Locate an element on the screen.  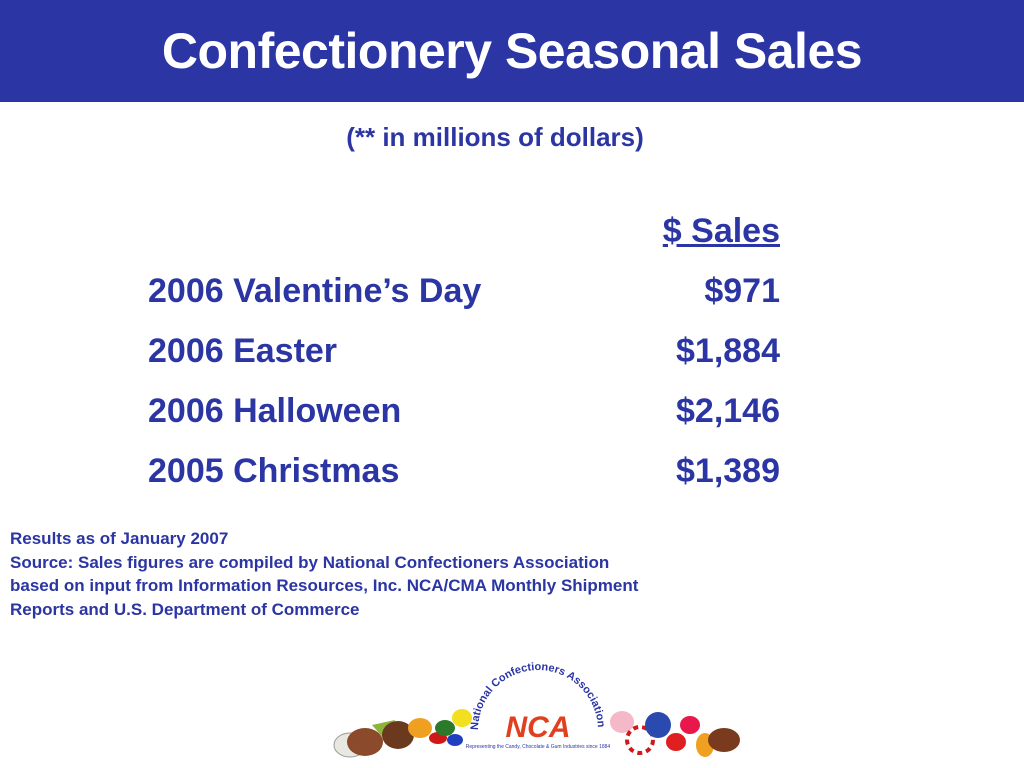
row-value: $971 is located at coordinates (742, 291).